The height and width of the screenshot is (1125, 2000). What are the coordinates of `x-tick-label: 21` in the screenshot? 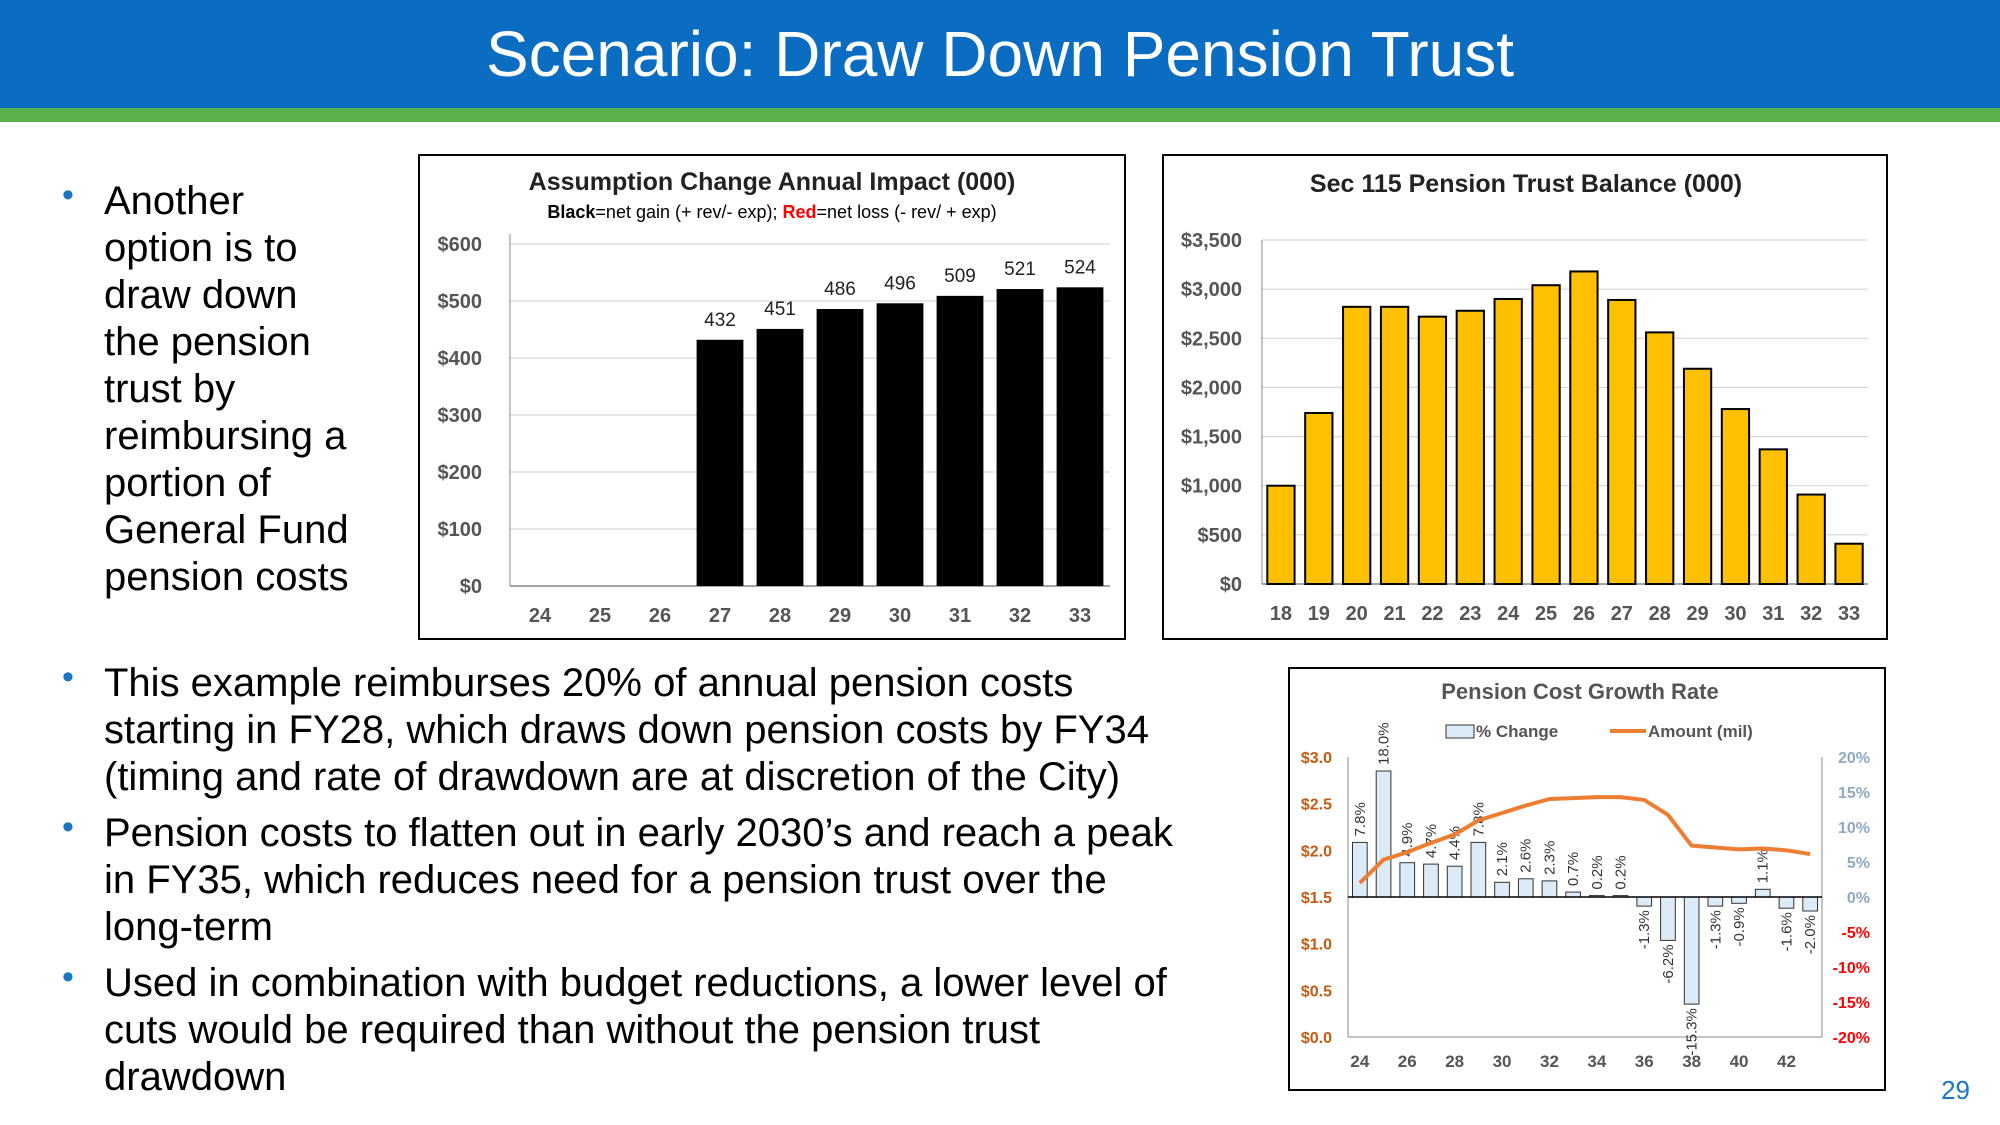 It's located at (1394, 614).